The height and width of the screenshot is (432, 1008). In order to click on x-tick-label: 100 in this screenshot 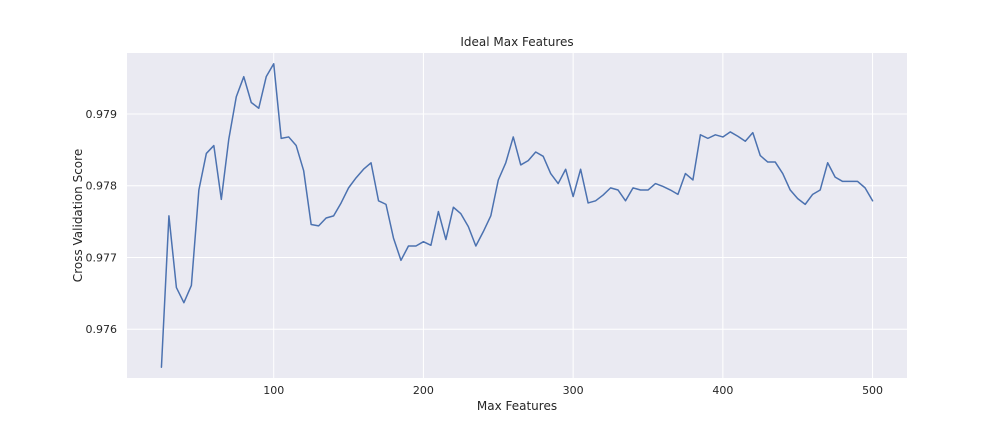, I will do `click(273, 390)`.